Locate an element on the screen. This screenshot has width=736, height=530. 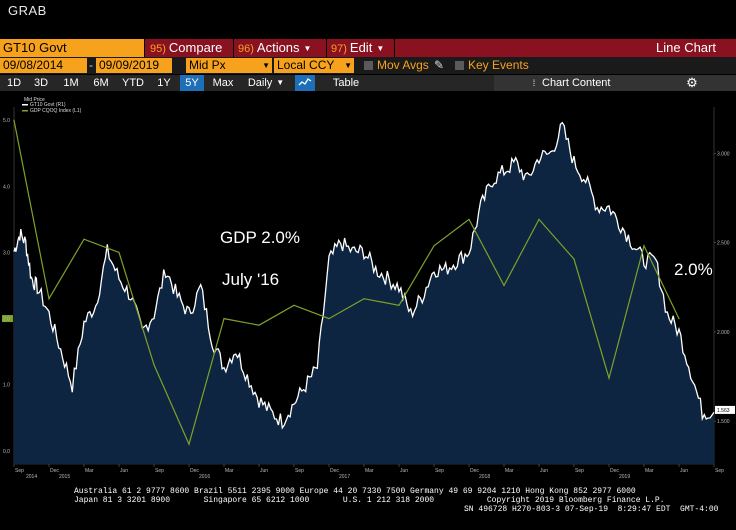
annotation-latest: 2.0% is located at coordinates (693, 269).